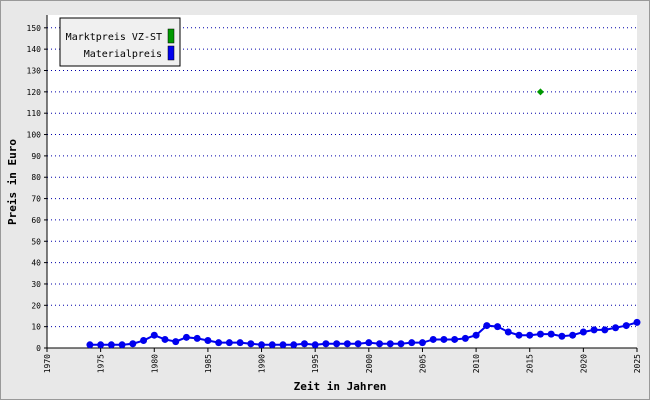 The width and height of the screenshot is (650, 404). Describe the element at coordinates (36, 305) in the screenshot. I see `y-tick-label: 20` at that location.